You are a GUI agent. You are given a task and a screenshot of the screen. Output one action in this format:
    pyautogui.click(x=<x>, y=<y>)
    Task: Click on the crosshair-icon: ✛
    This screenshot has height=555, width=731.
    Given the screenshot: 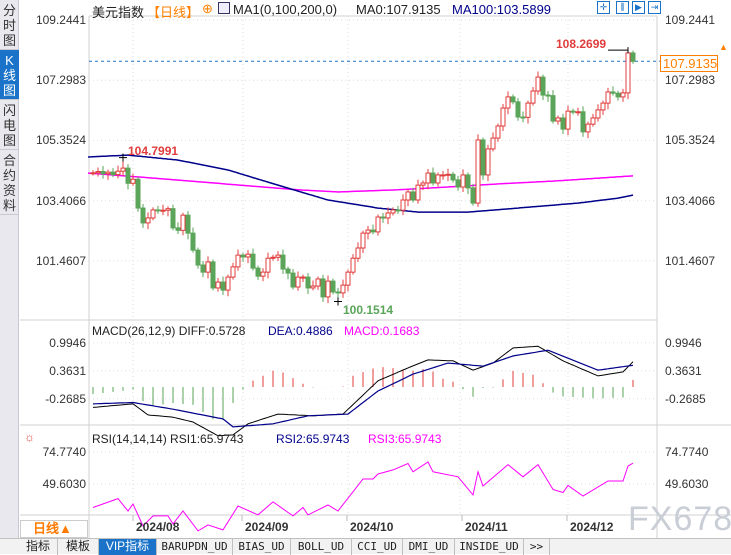 What is the action you would take?
    pyautogui.click(x=603, y=7)
    